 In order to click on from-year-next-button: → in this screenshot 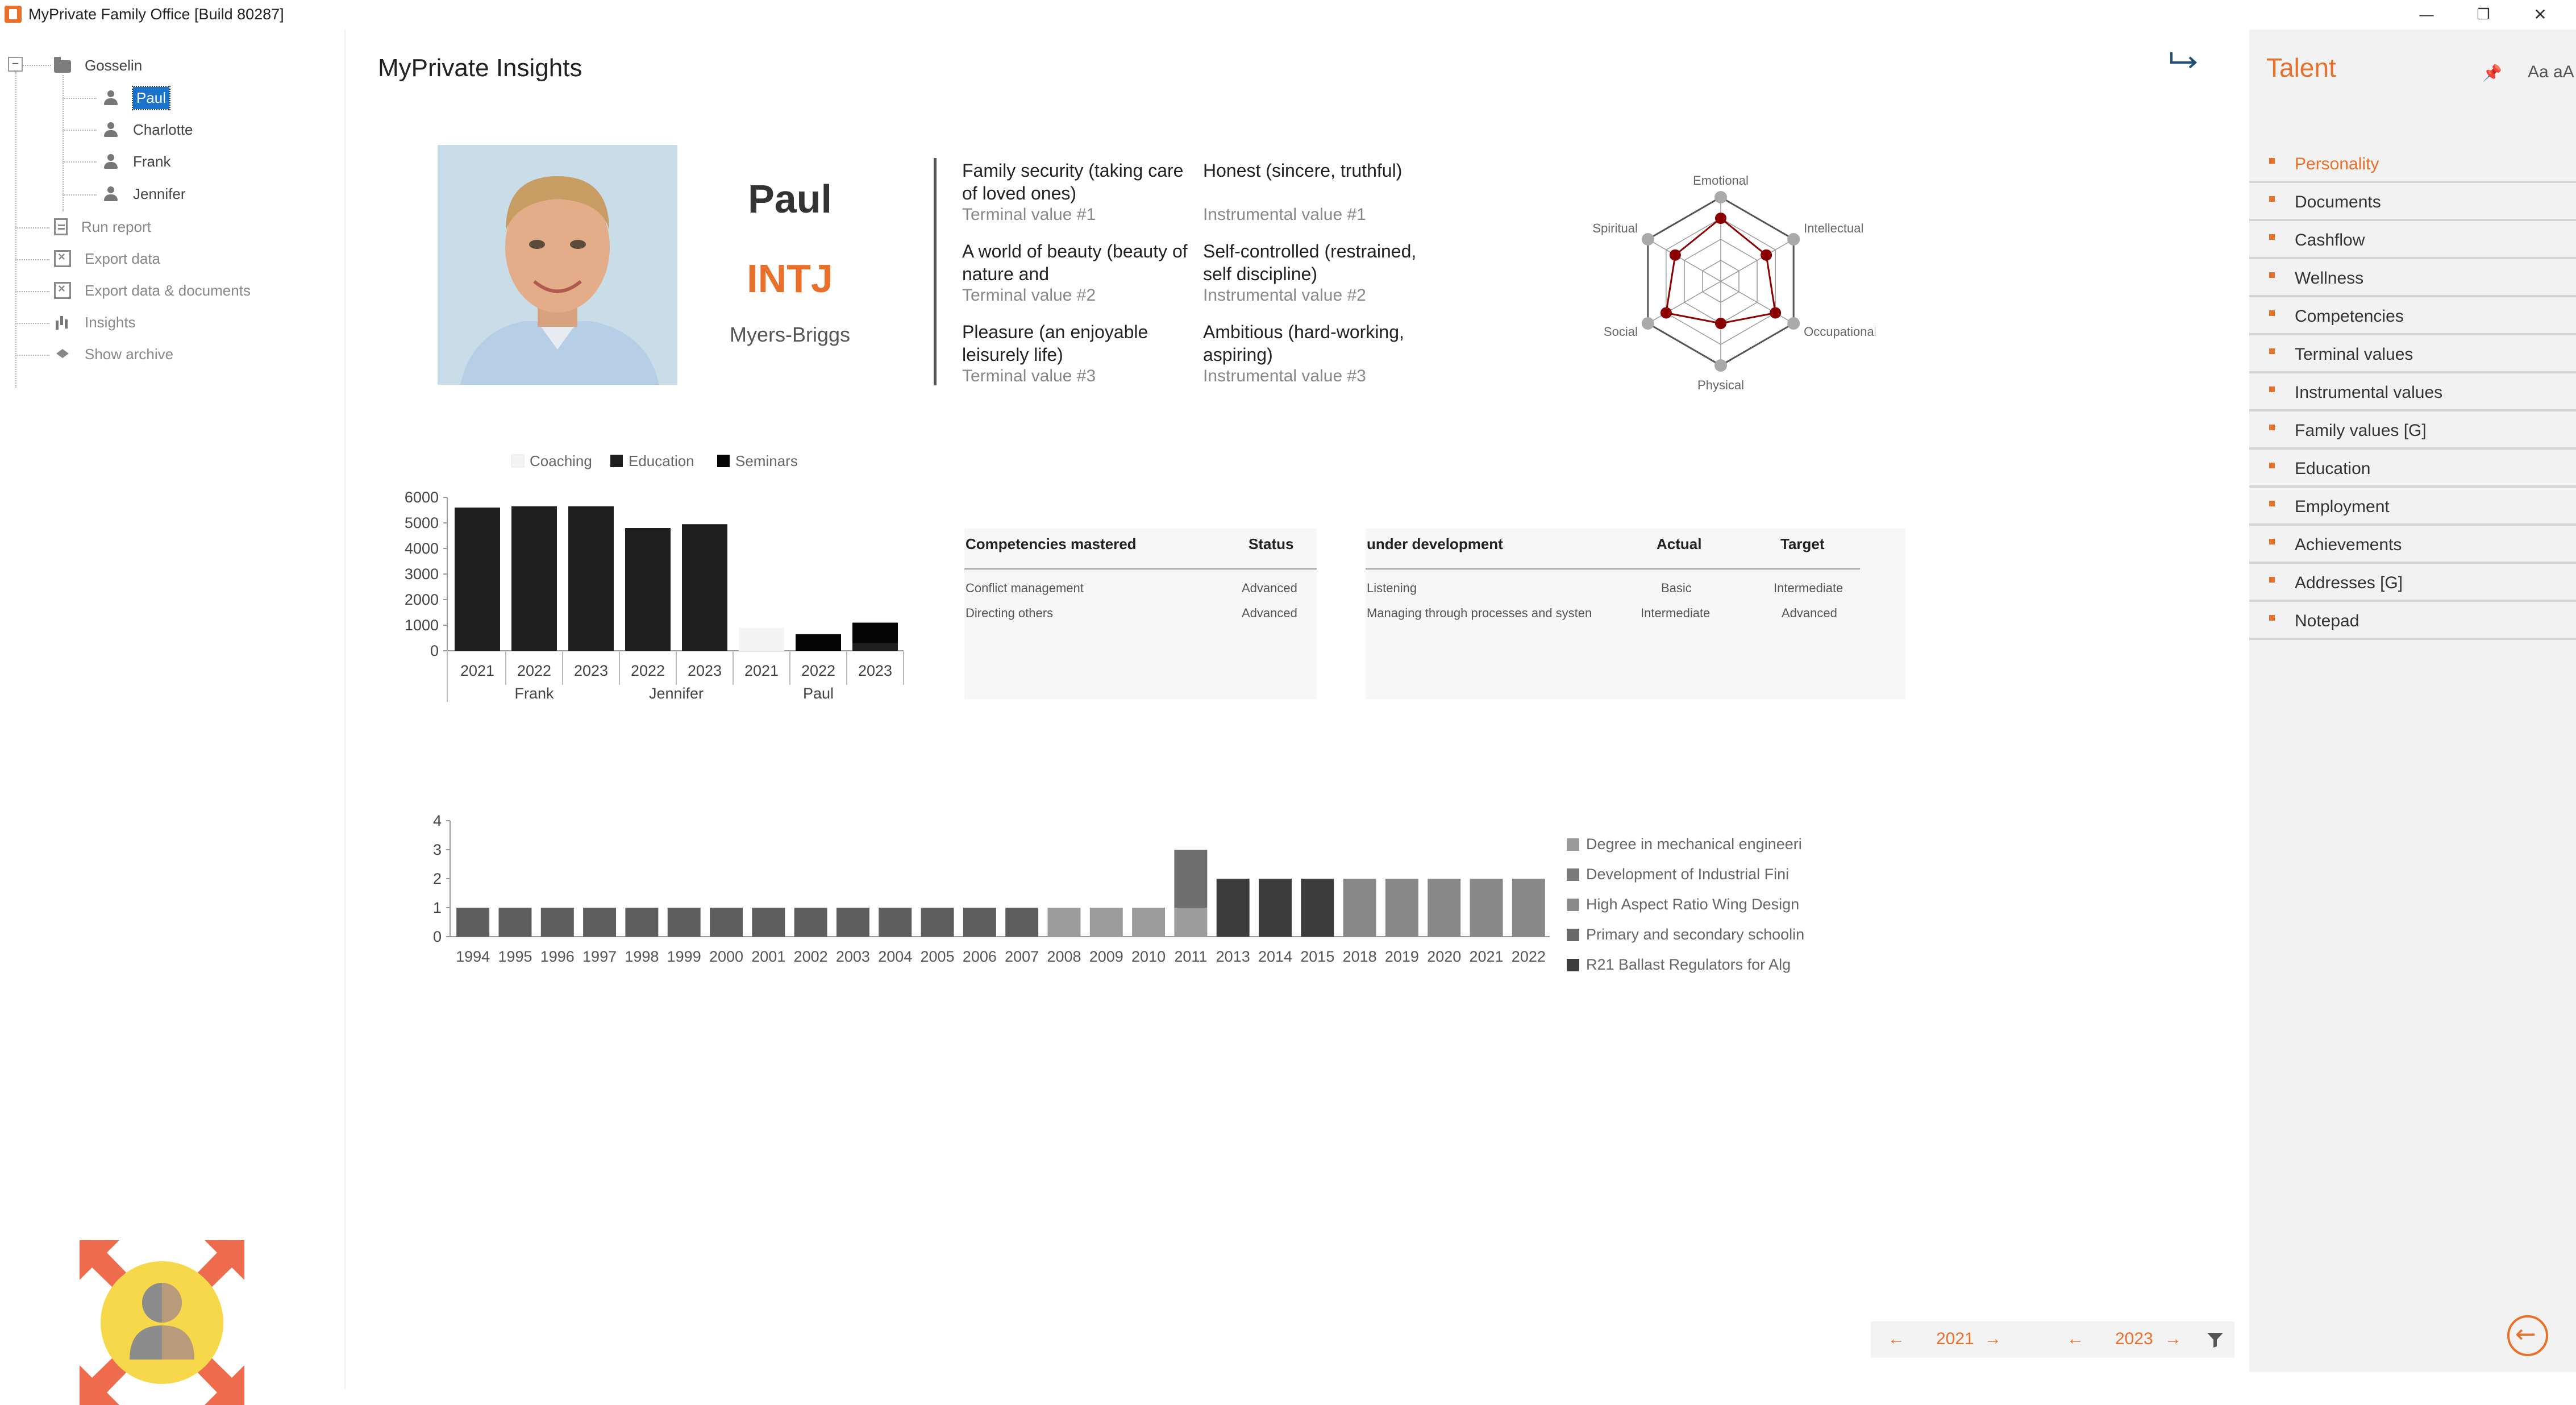, I will do `click(1992, 1338)`.